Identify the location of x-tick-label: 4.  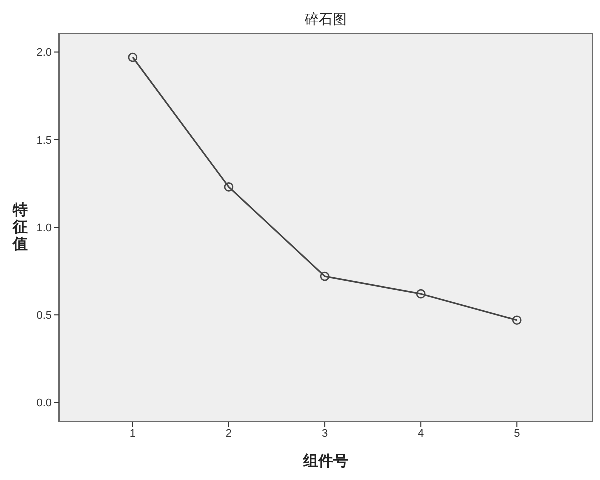
(421, 434).